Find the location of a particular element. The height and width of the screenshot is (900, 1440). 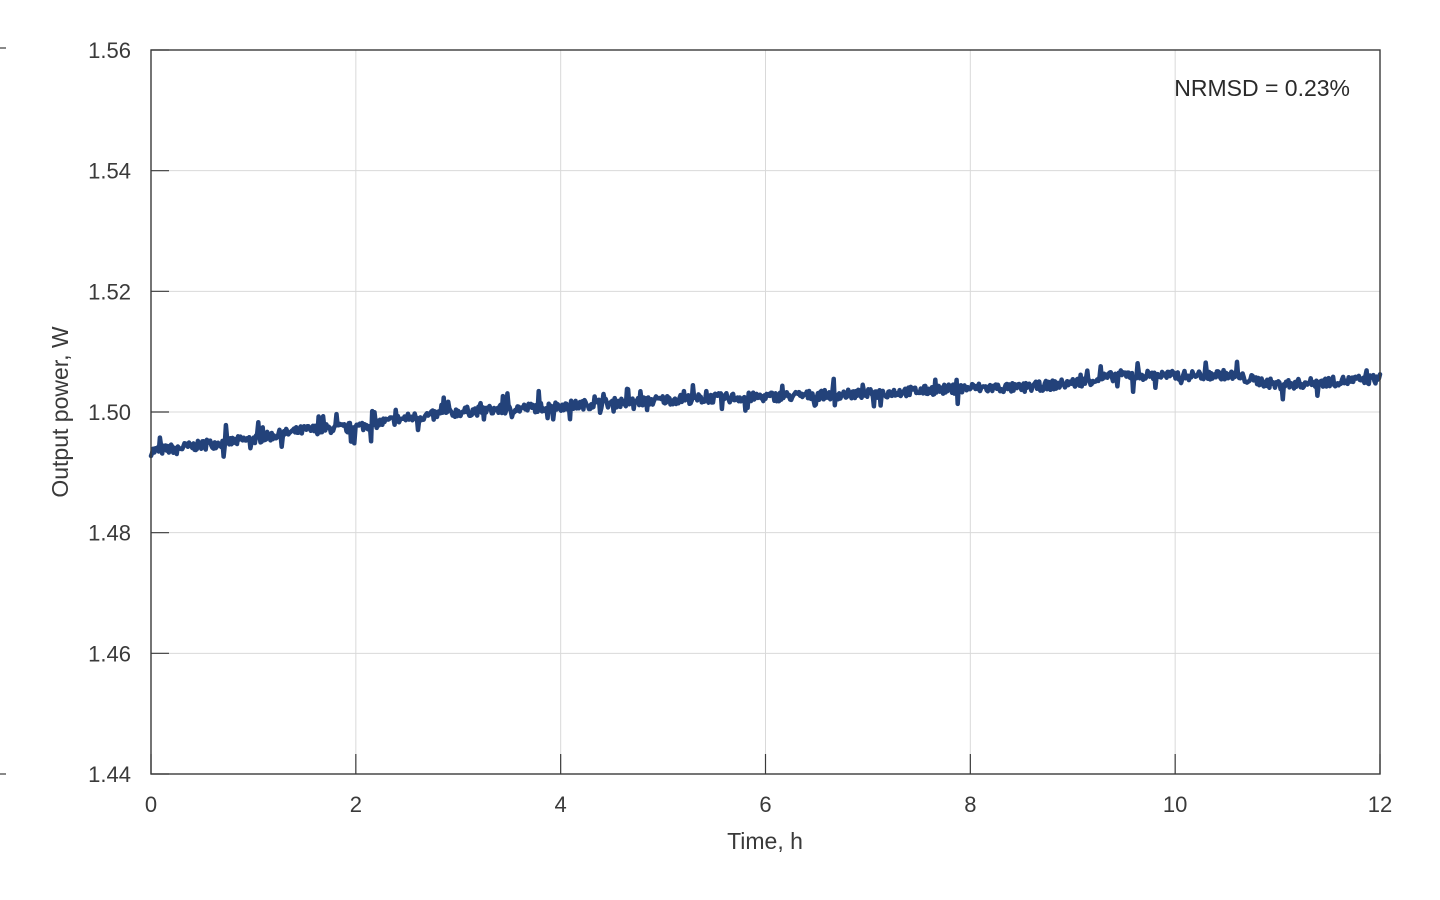

y-tick-label: 1.52 is located at coordinates (109, 291).